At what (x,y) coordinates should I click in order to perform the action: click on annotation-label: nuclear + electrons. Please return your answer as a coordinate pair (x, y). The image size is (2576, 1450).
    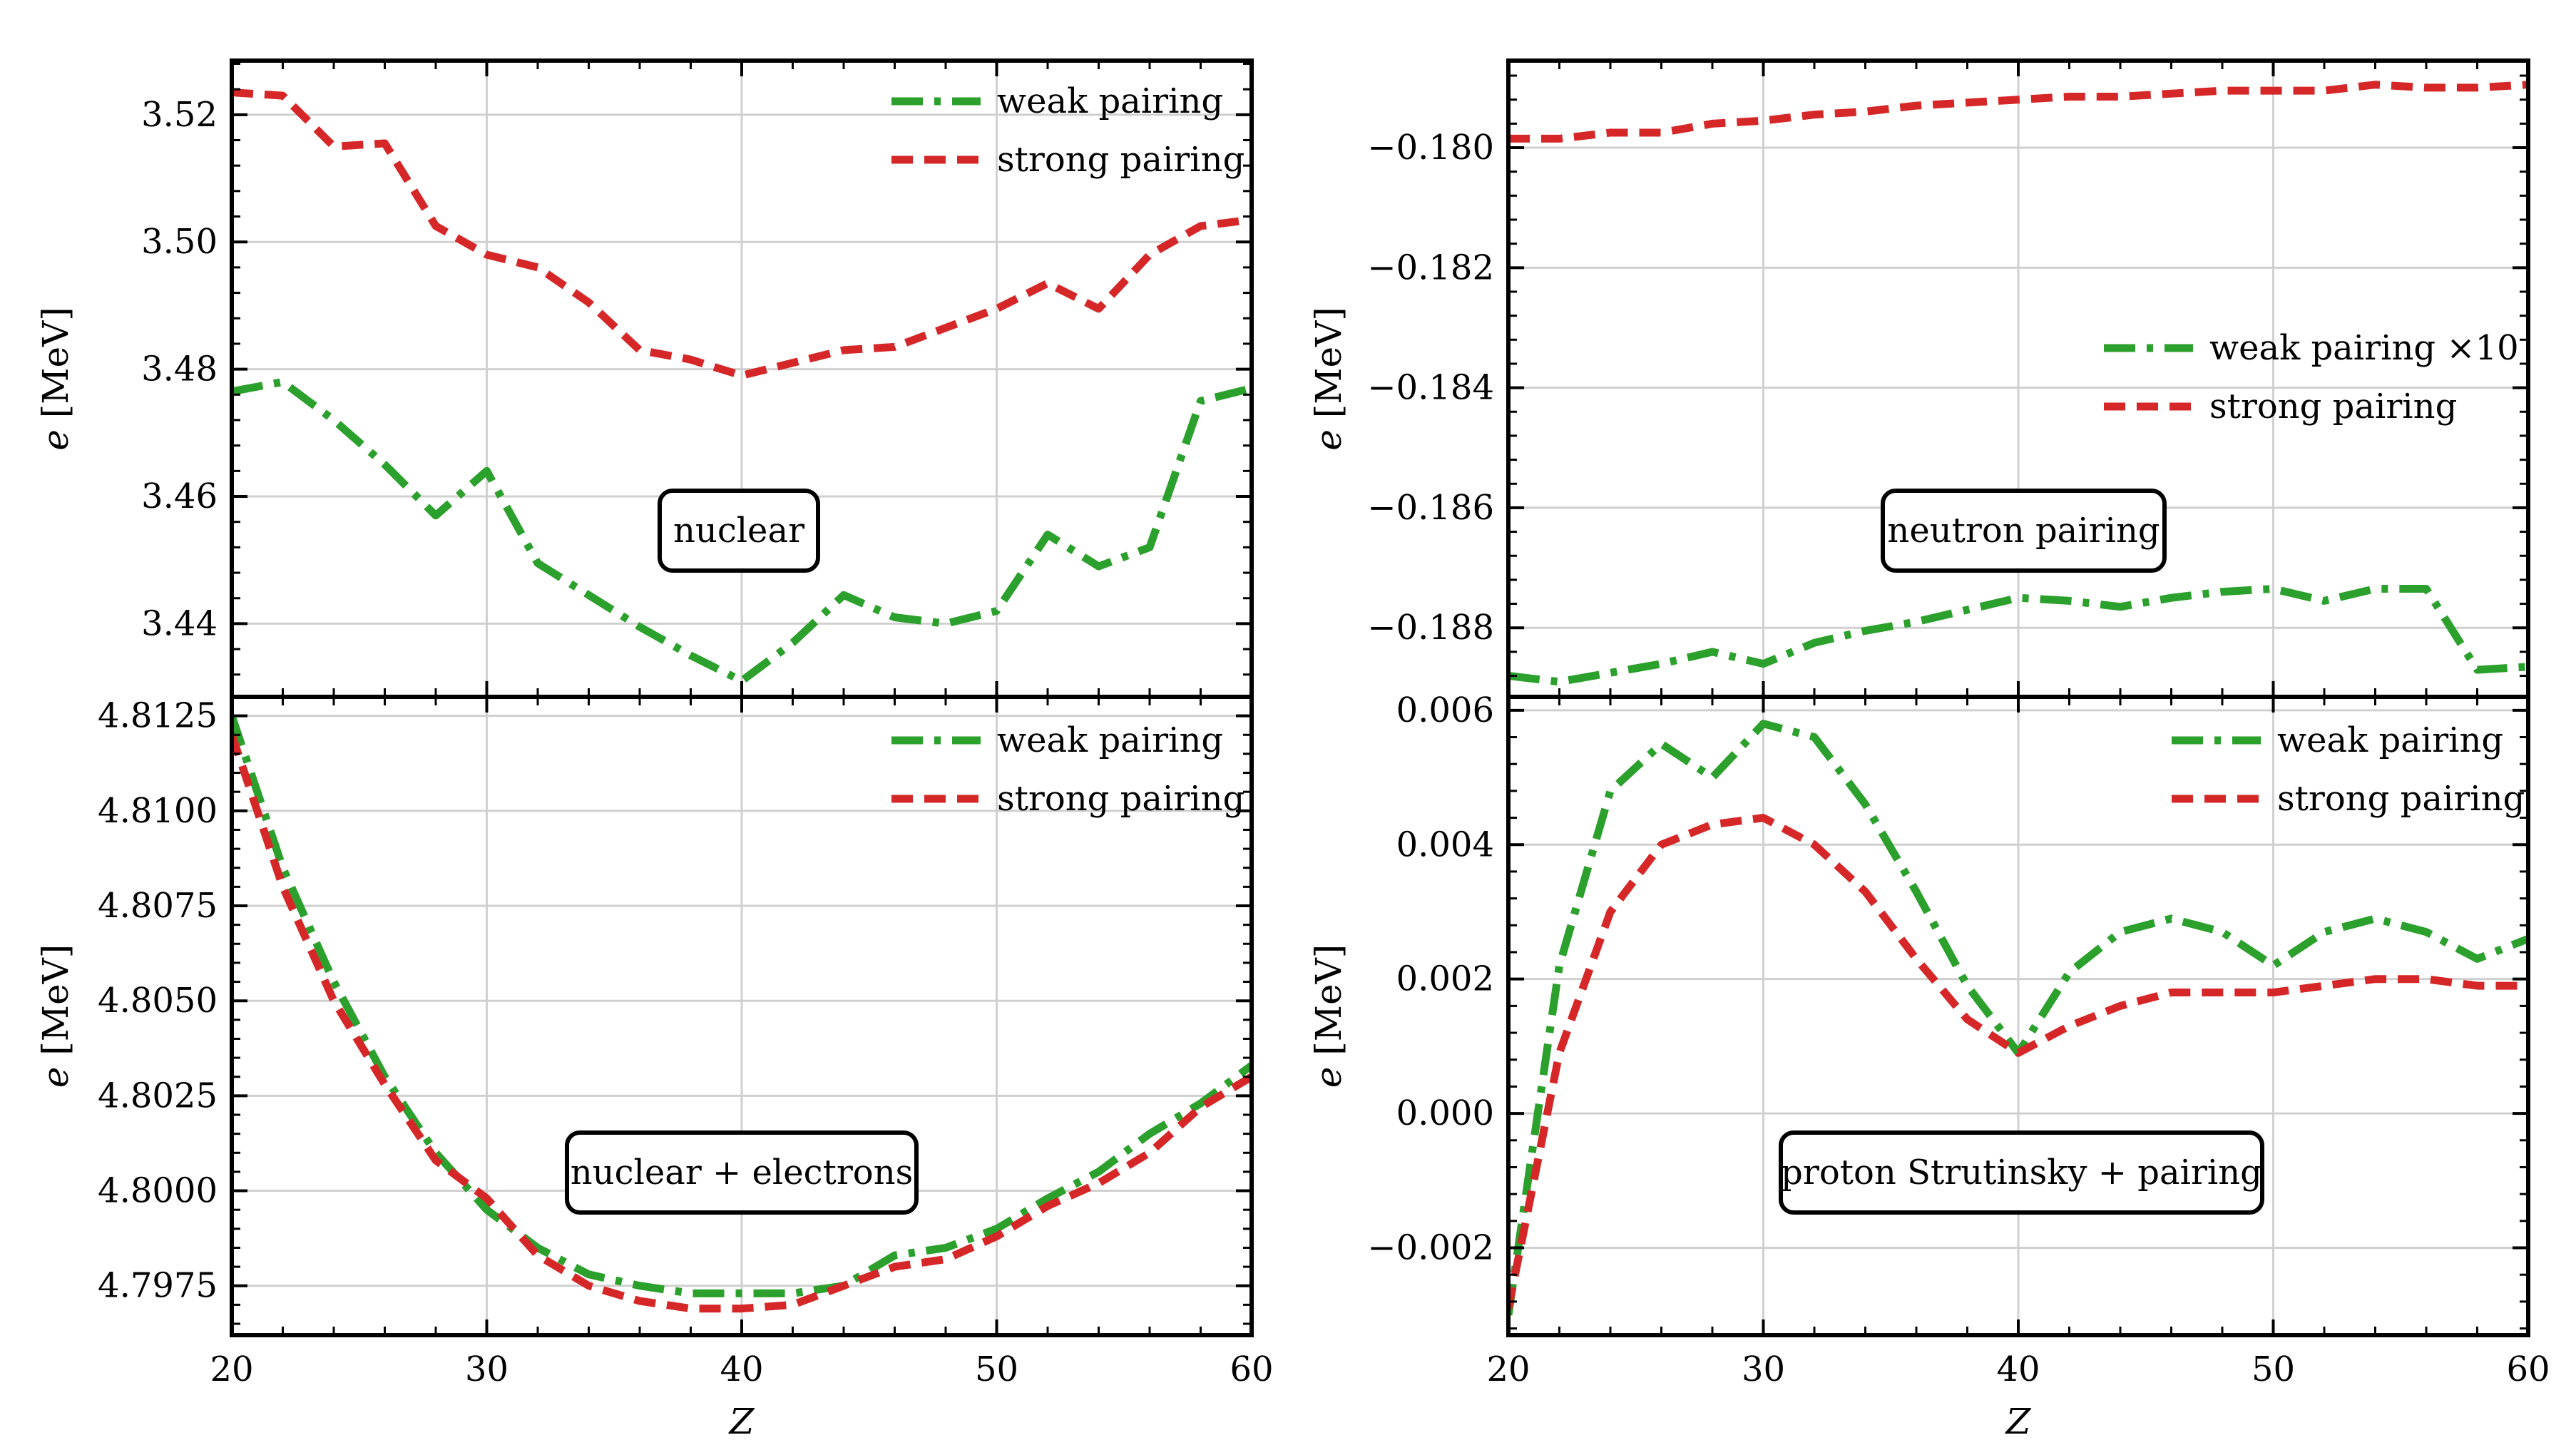
    Looking at the image, I should click on (742, 1173).